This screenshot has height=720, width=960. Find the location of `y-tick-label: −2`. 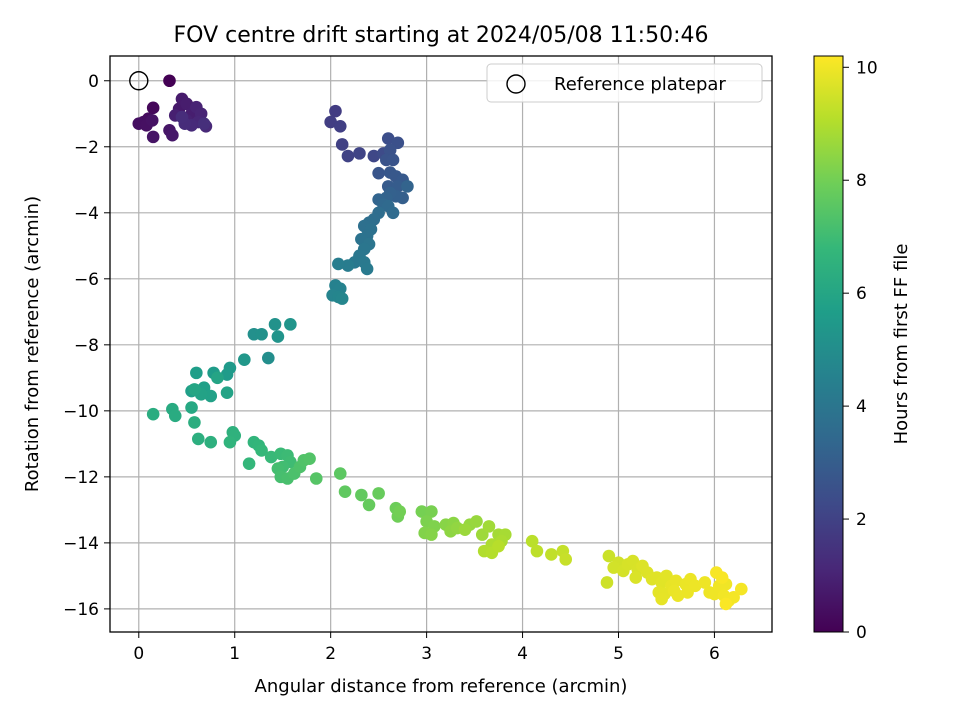

y-tick-label: −2 is located at coordinates (86, 148).